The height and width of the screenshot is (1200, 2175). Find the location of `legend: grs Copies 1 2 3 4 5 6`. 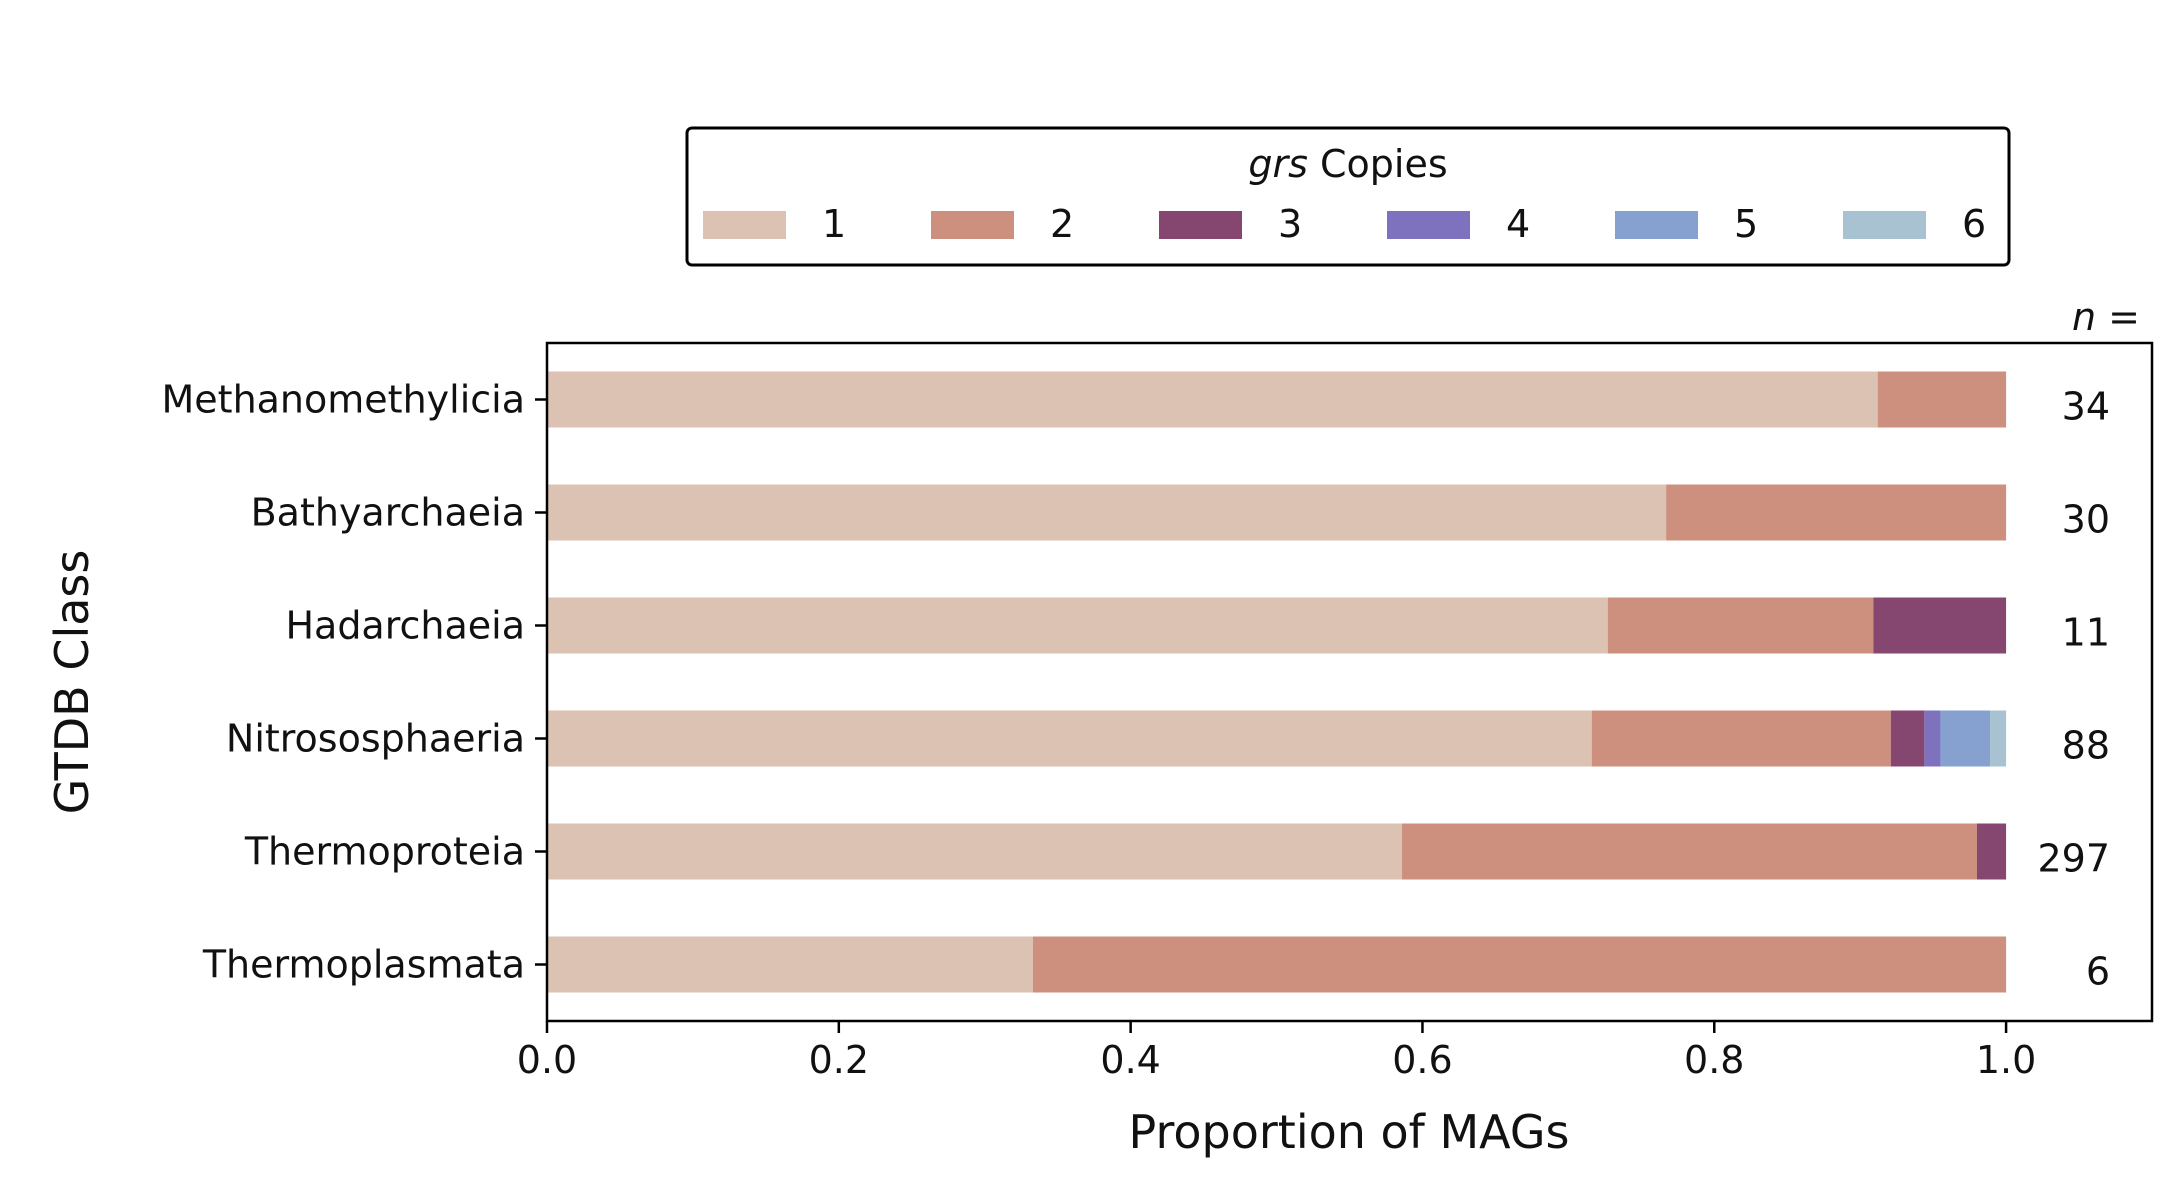

legend: grs Copies 1 2 3 4 5 6 is located at coordinates (1348, 196).